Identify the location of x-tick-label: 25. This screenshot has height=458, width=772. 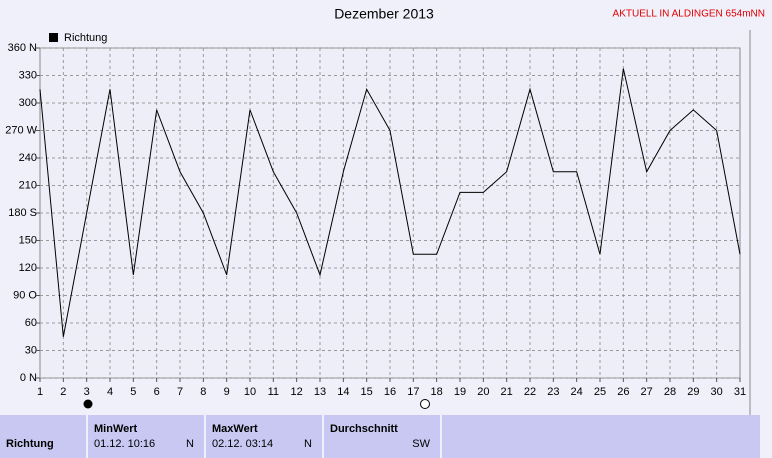
(600, 392).